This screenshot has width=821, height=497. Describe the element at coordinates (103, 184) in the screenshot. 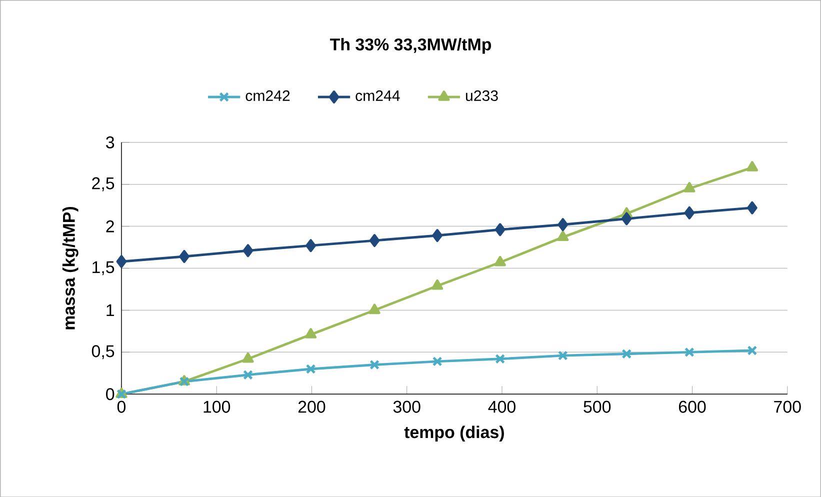

I see `y-tick-label: 2,5` at that location.